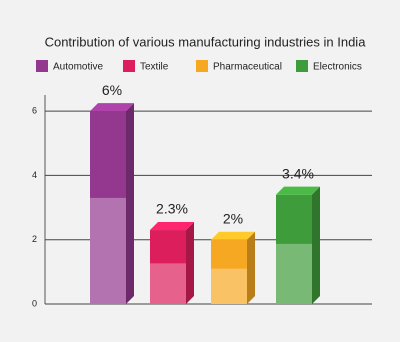 The image size is (400, 342). What do you see at coordinates (34, 239) in the screenshot?
I see `y-tick-label: 2` at bounding box center [34, 239].